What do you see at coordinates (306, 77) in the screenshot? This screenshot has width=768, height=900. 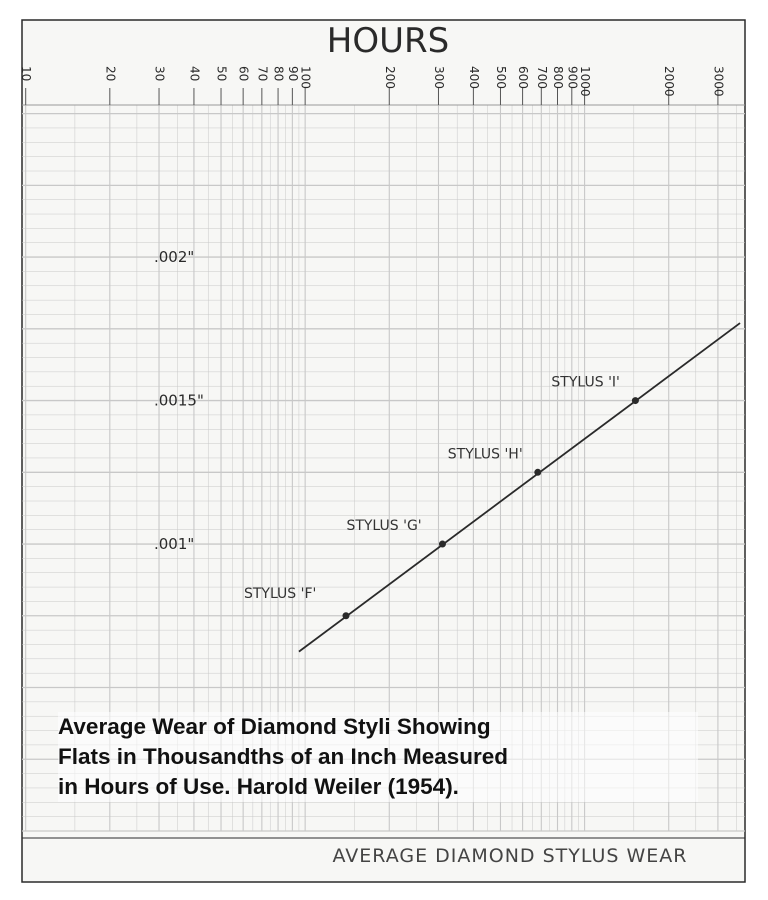 I see `x-tick-label: 100` at bounding box center [306, 77].